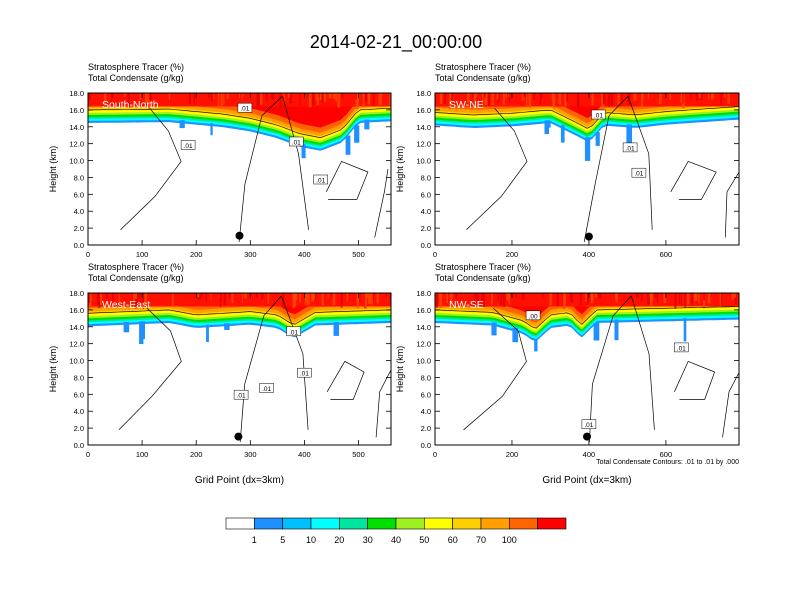 Image resolution: width=792 pixels, height=612 pixels. Describe the element at coordinates (426, 428) in the screenshot. I see `y-tick-label: 2.0` at that location.